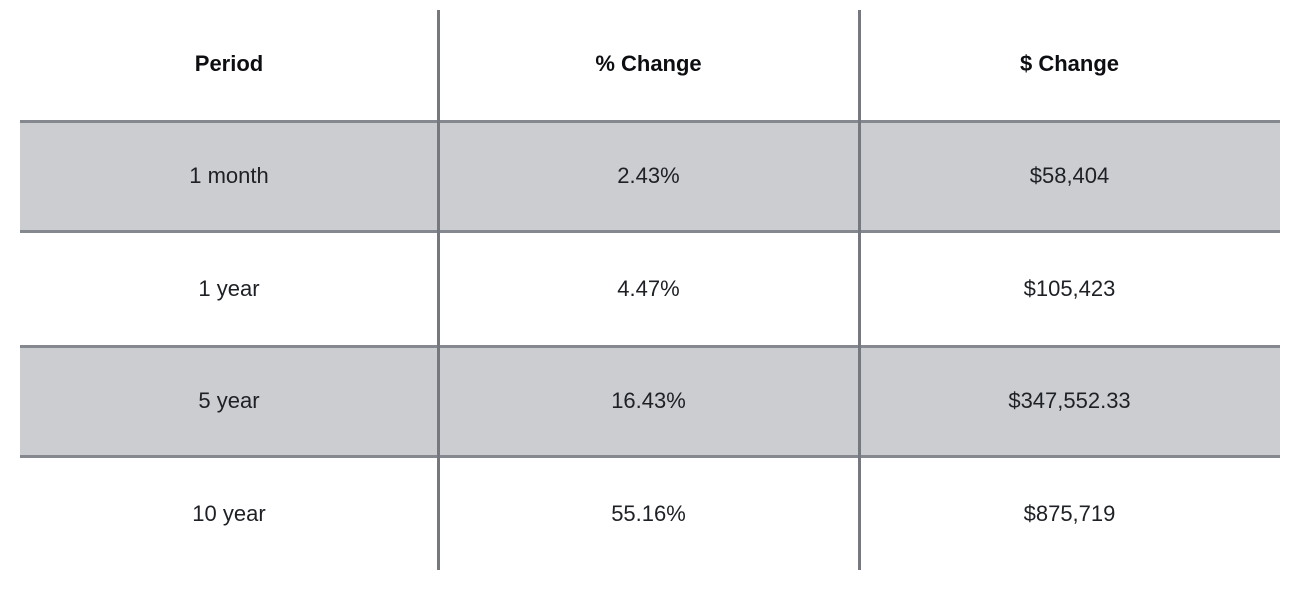 The width and height of the screenshot is (1306, 590). What do you see at coordinates (229, 401) in the screenshot?
I see `cell-period: 5 year` at bounding box center [229, 401].